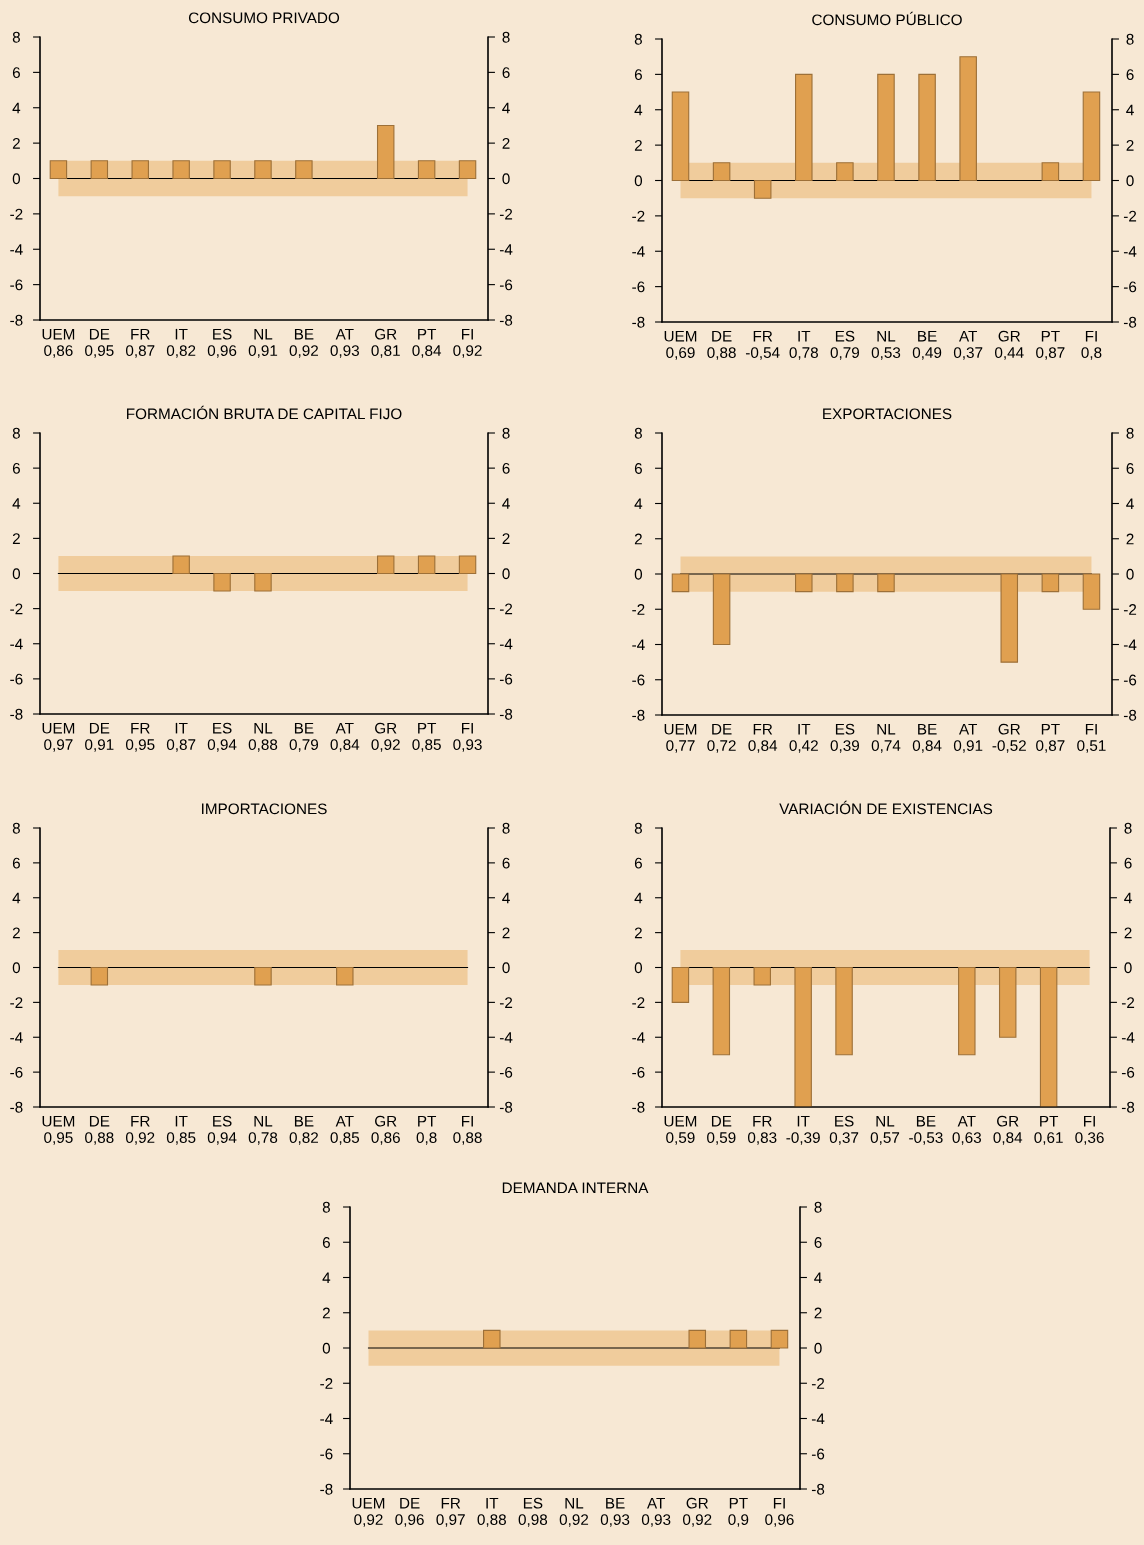 The width and height of the screenshot is (1144, 1545). Describe the element at coordinates (467, 737) in the screenshot. I see `x-tick-label: FI 0,93` at that location.